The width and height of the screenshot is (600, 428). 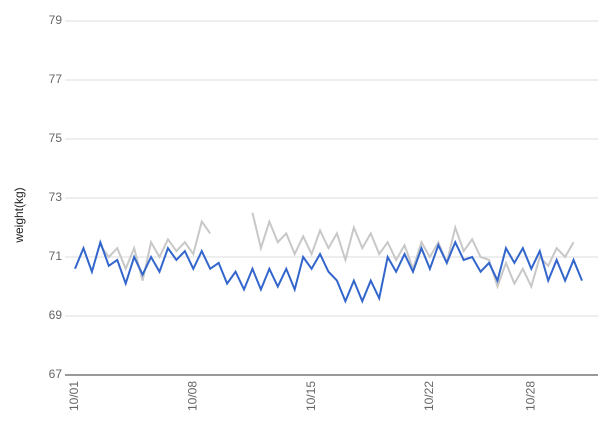 I want to click on y-tick-label: 71, so click(x=56, y=256).